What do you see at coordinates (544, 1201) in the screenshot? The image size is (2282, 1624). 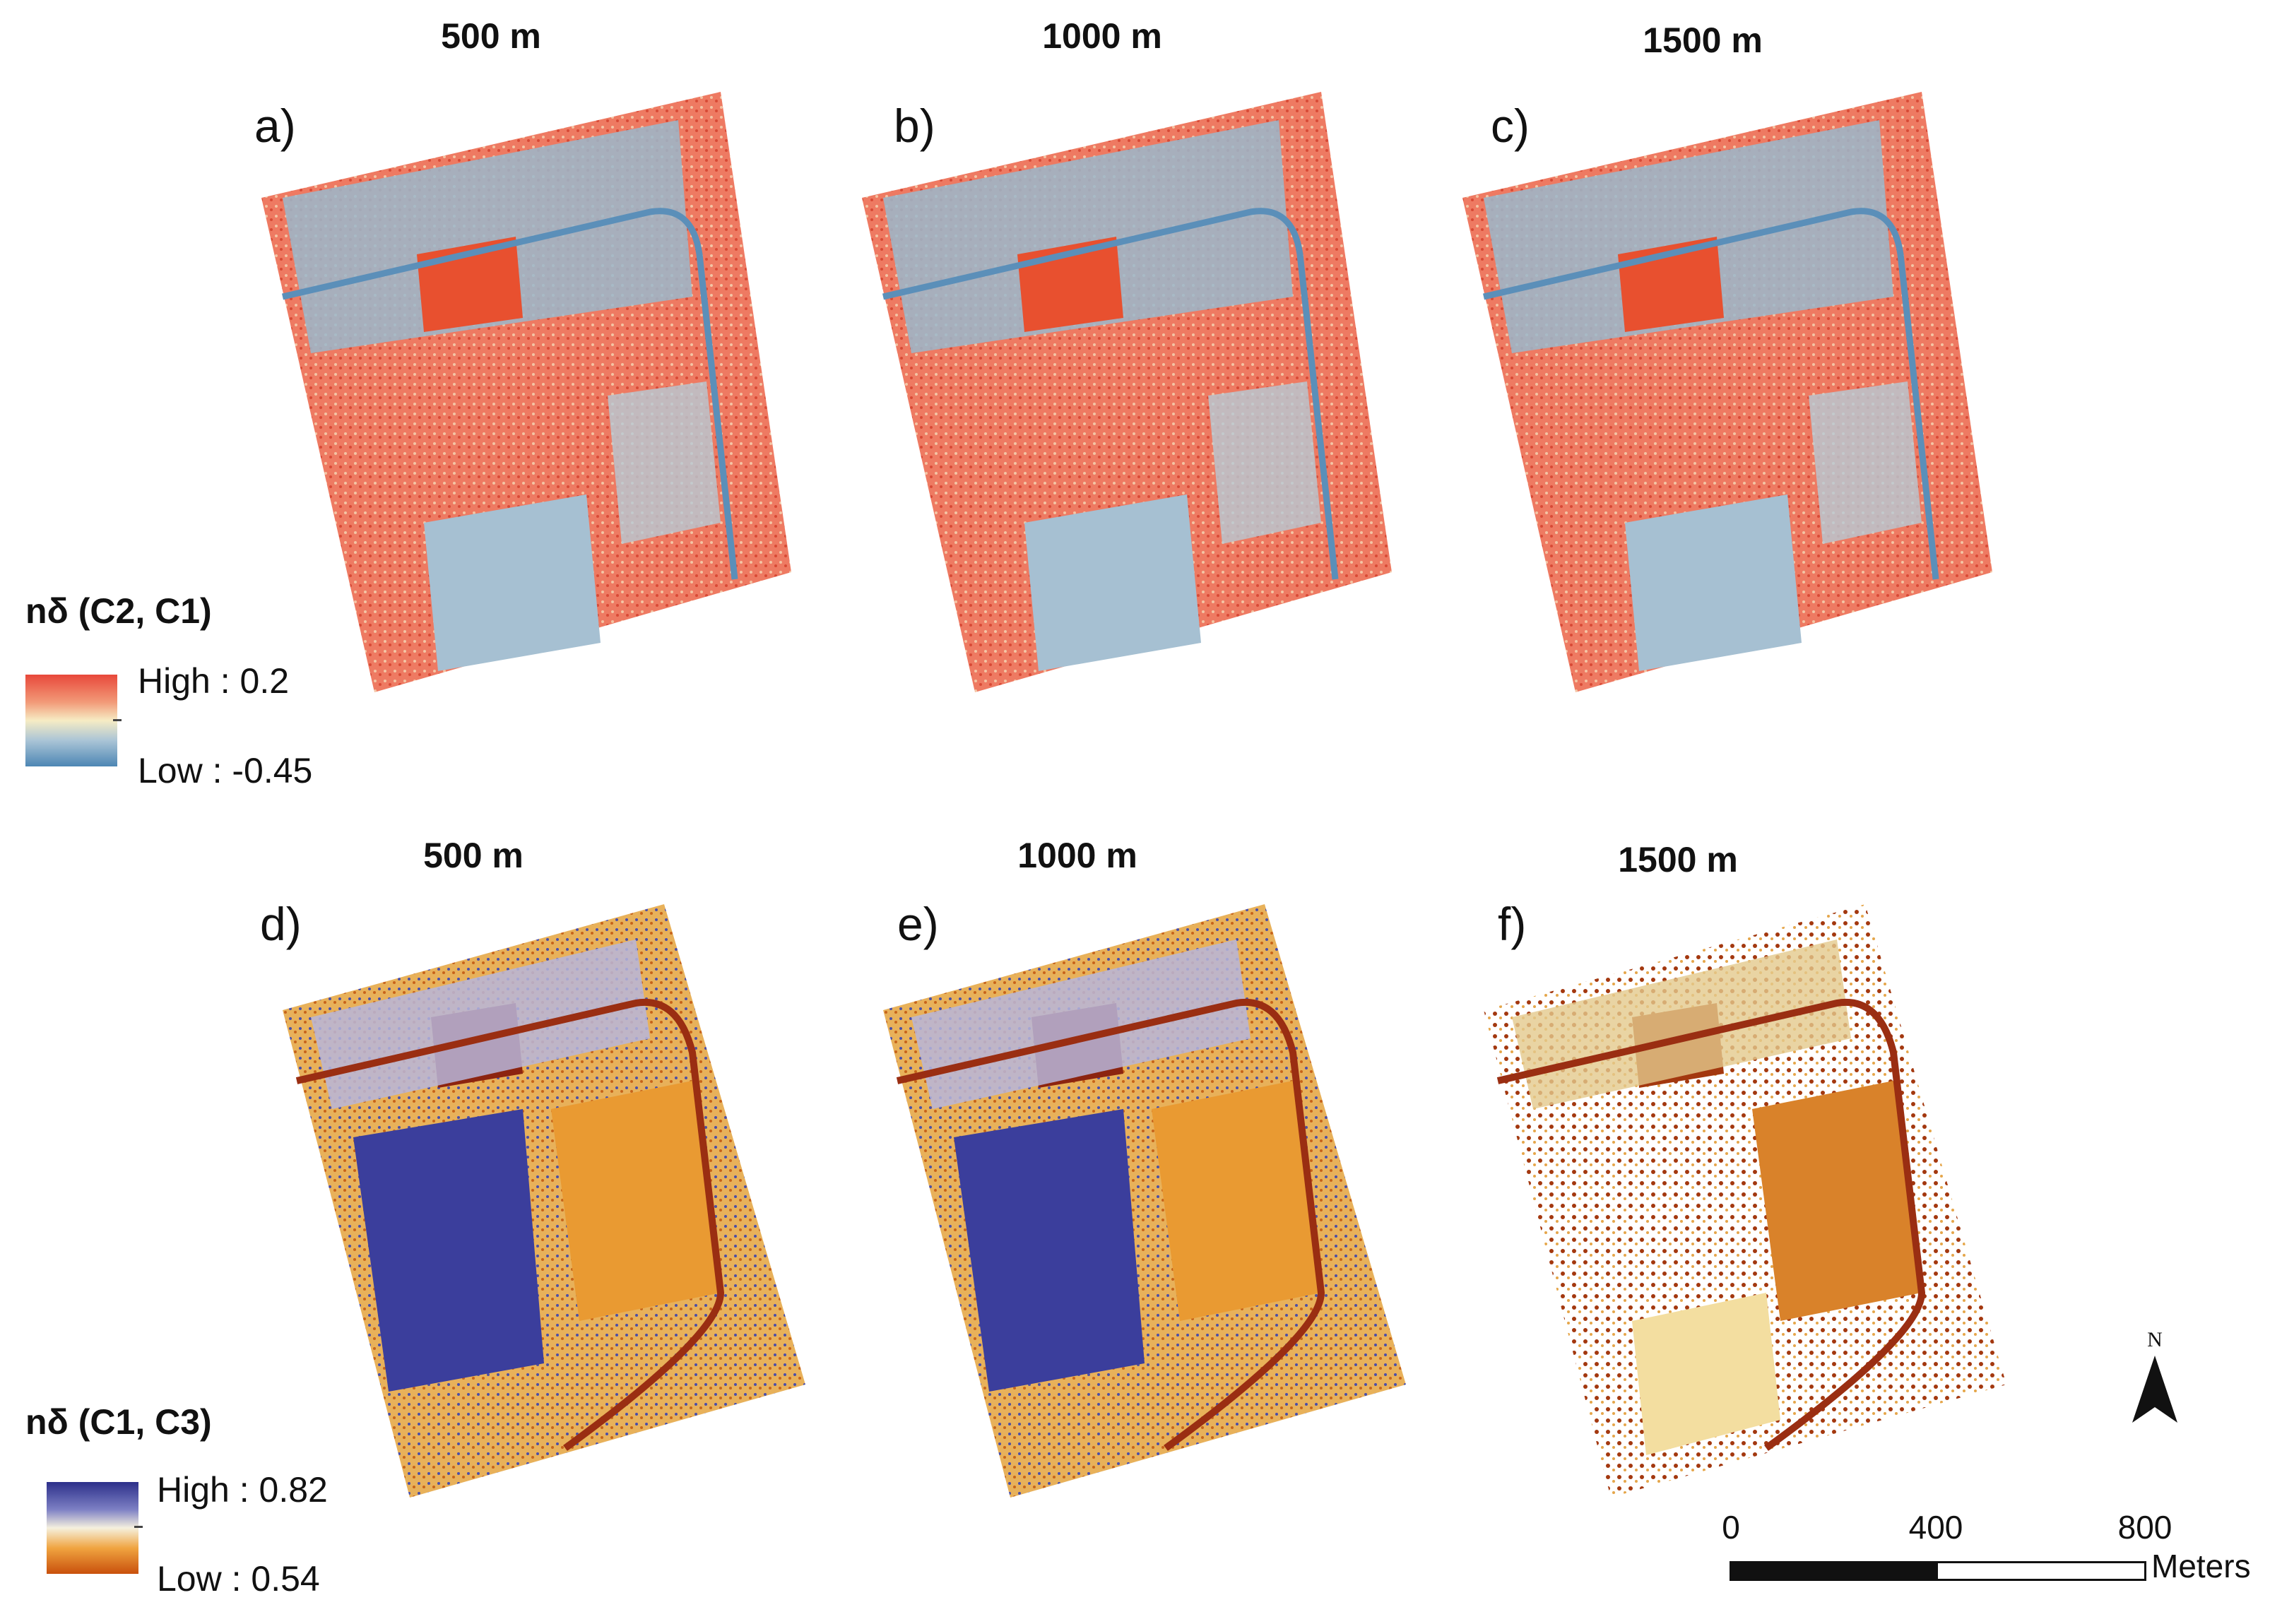 I see `map-panel-d` at bounding box center [544, 1201].